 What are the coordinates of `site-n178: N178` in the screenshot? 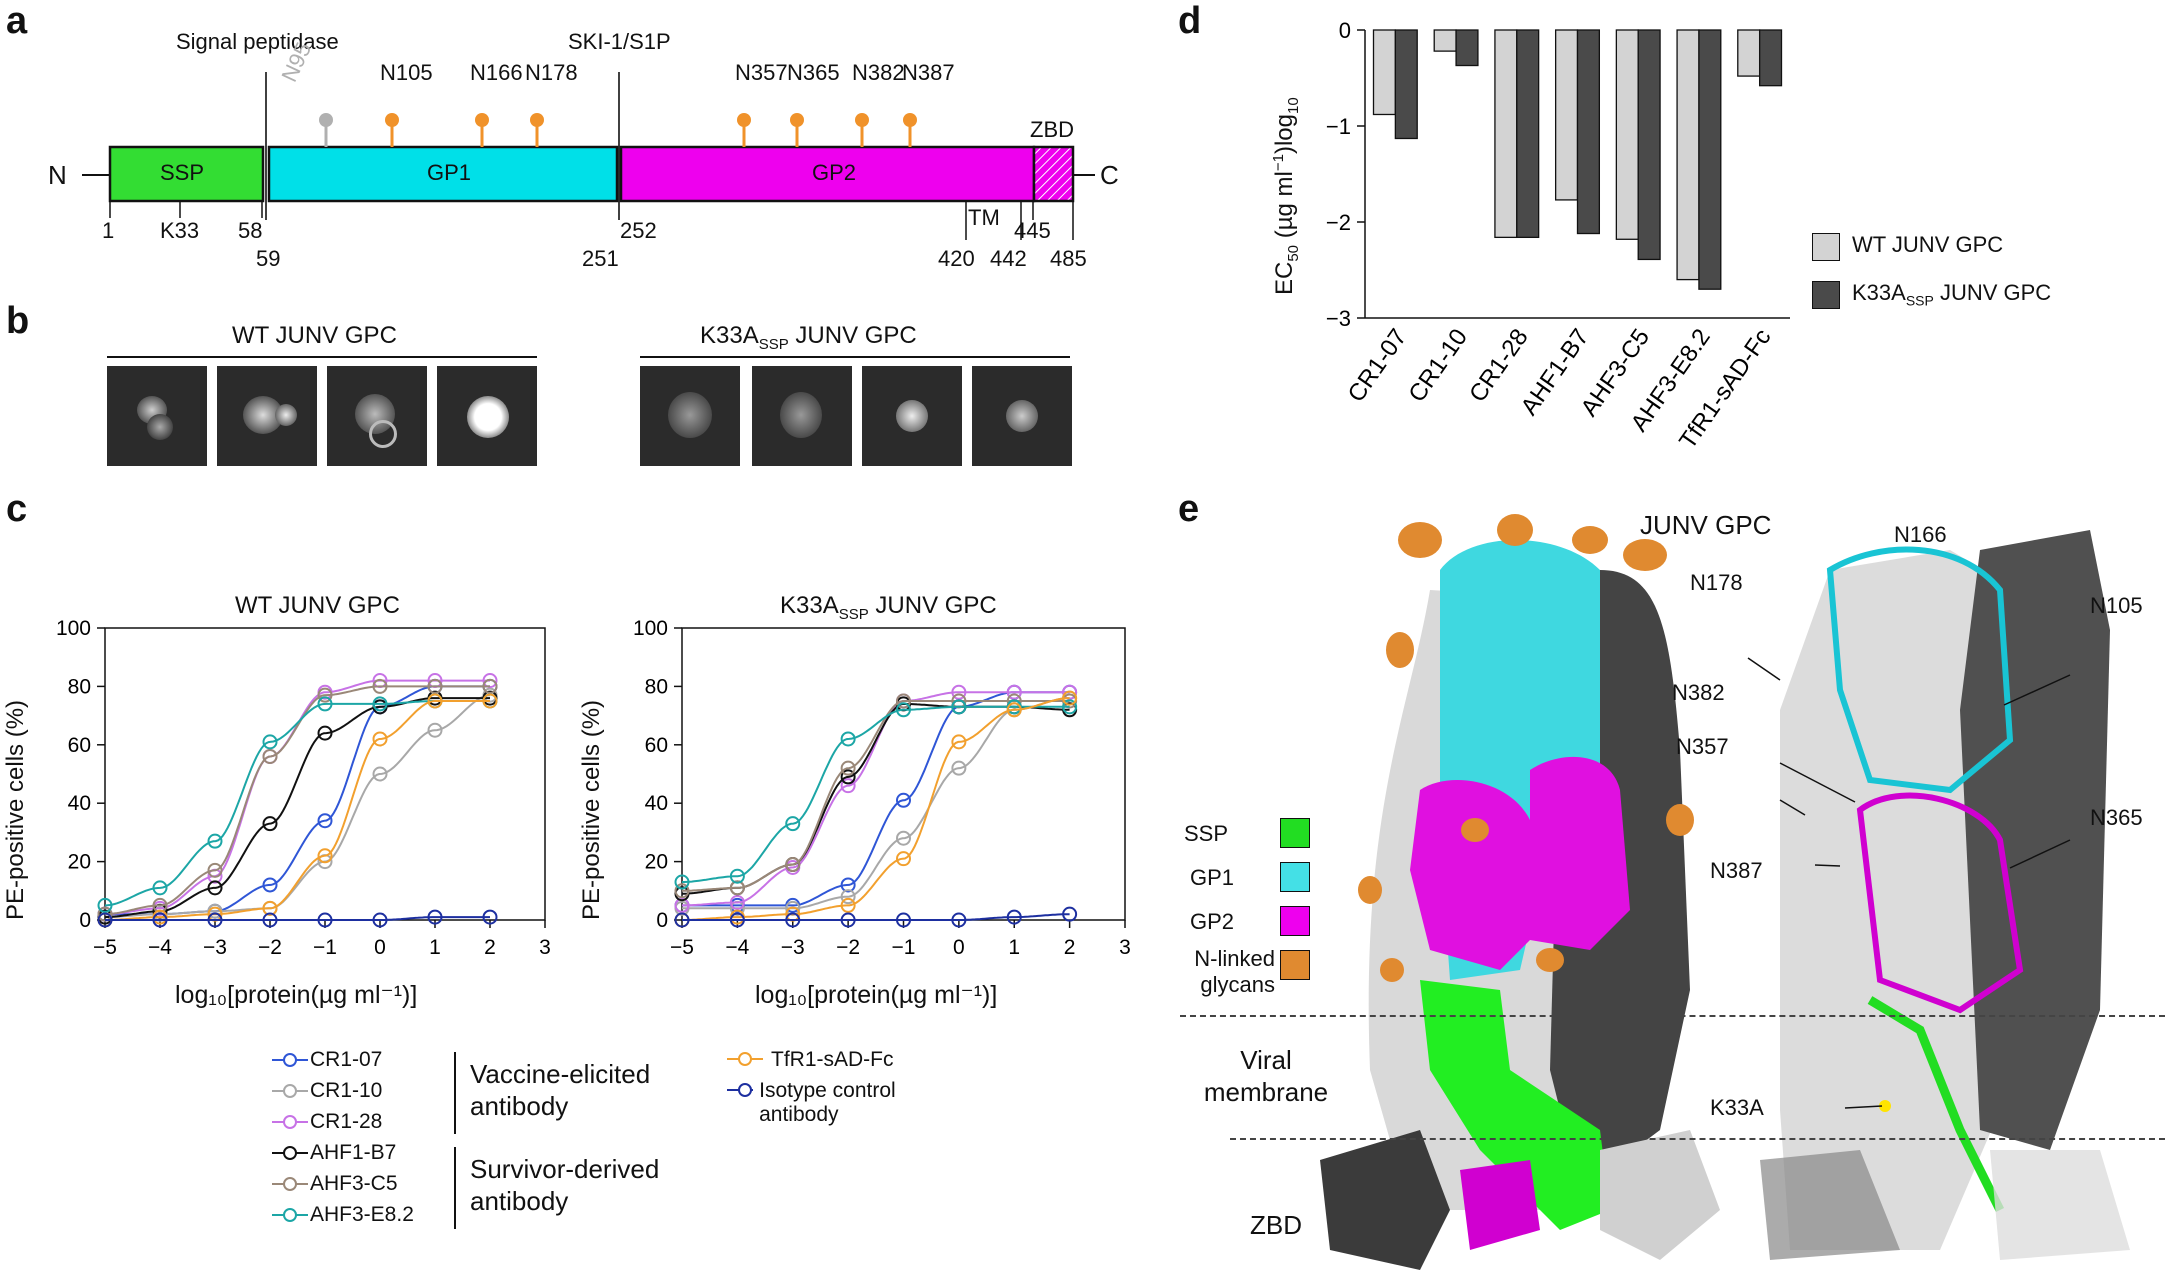 It's located at (1716, 582).